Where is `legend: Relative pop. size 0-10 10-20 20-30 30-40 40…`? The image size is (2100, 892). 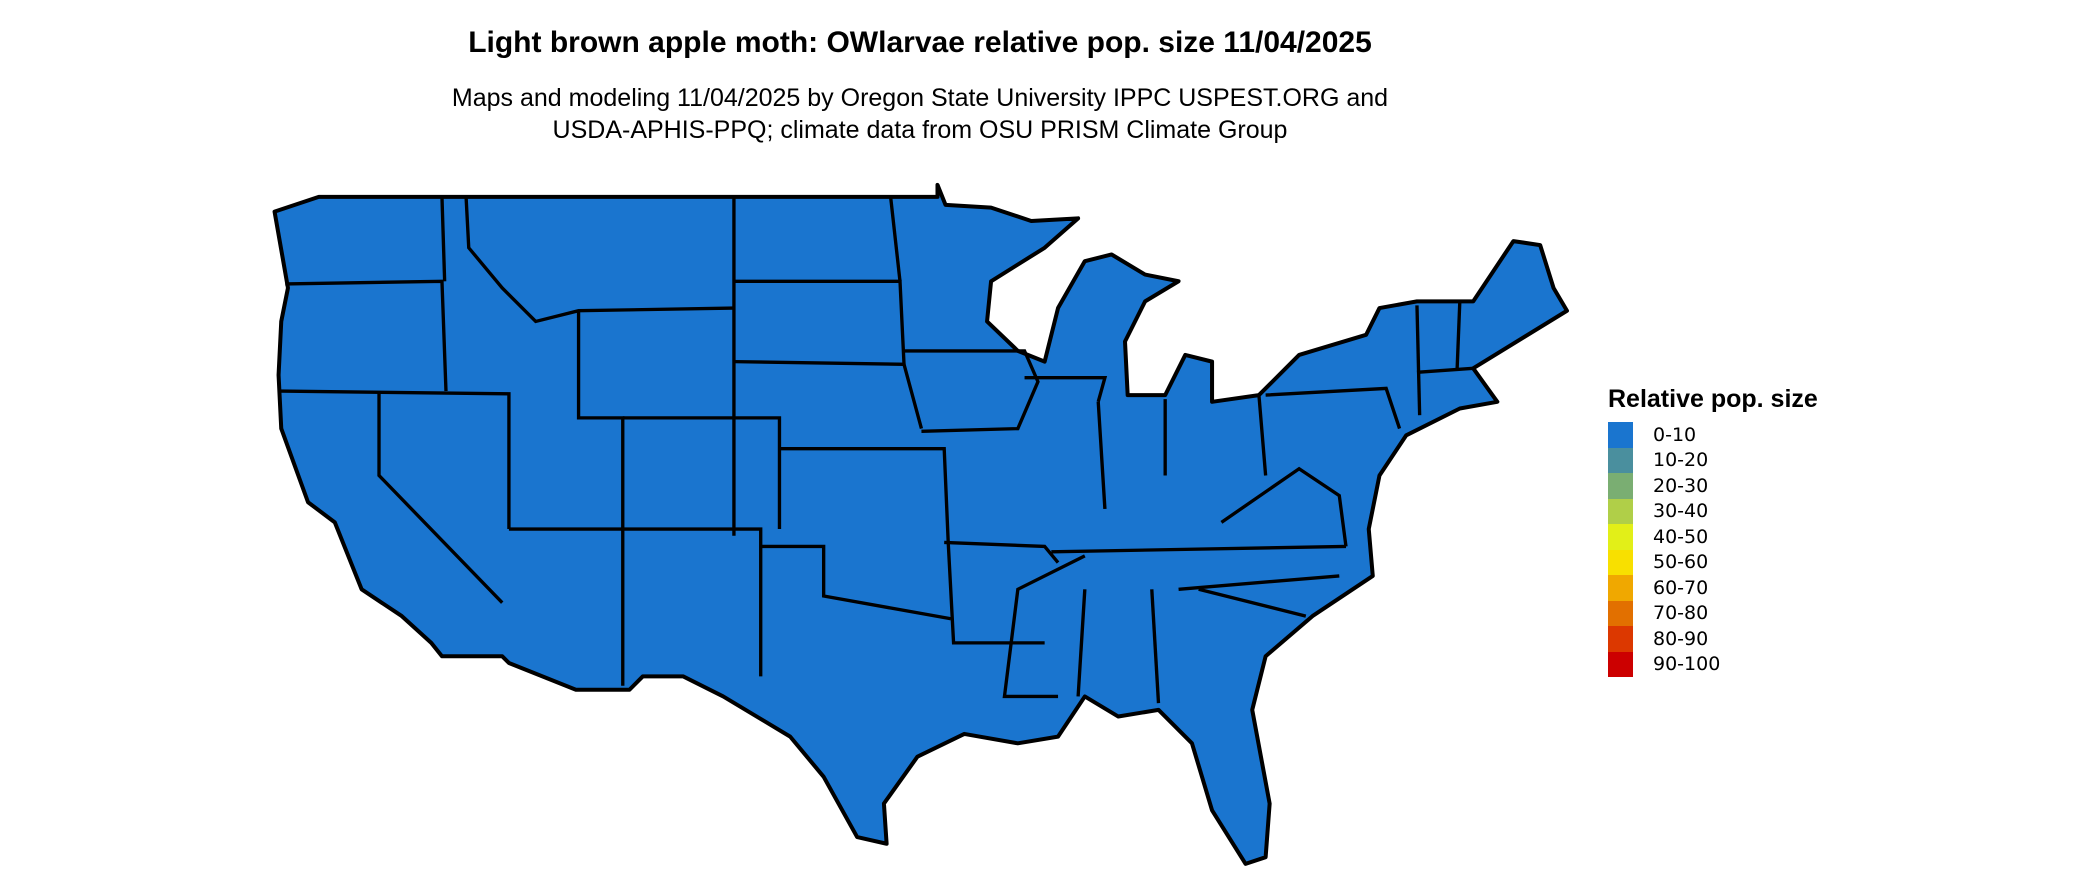
legend: Relative pop. size 0-10 10-20 20-30 30-40 40… is located at coordinates (1713, 531).